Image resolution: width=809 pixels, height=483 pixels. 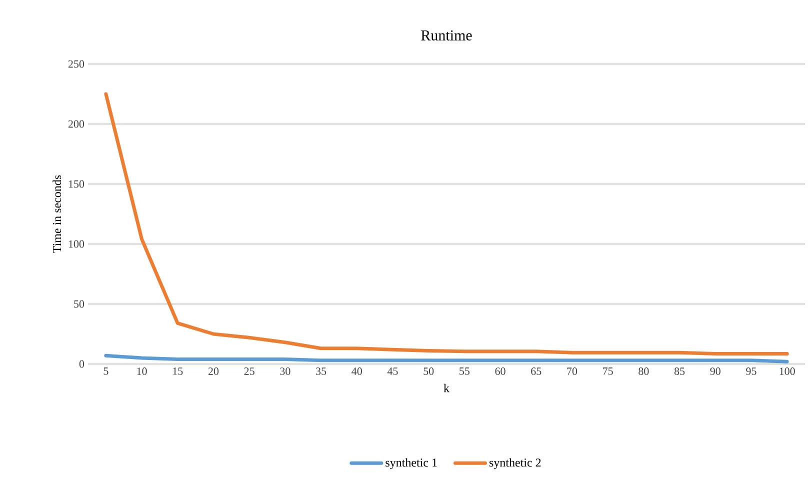 What do you see at coordinates (429, 371) in the screenshot?
I see `x-tick-label: 50` at bounding box center [429, 371].